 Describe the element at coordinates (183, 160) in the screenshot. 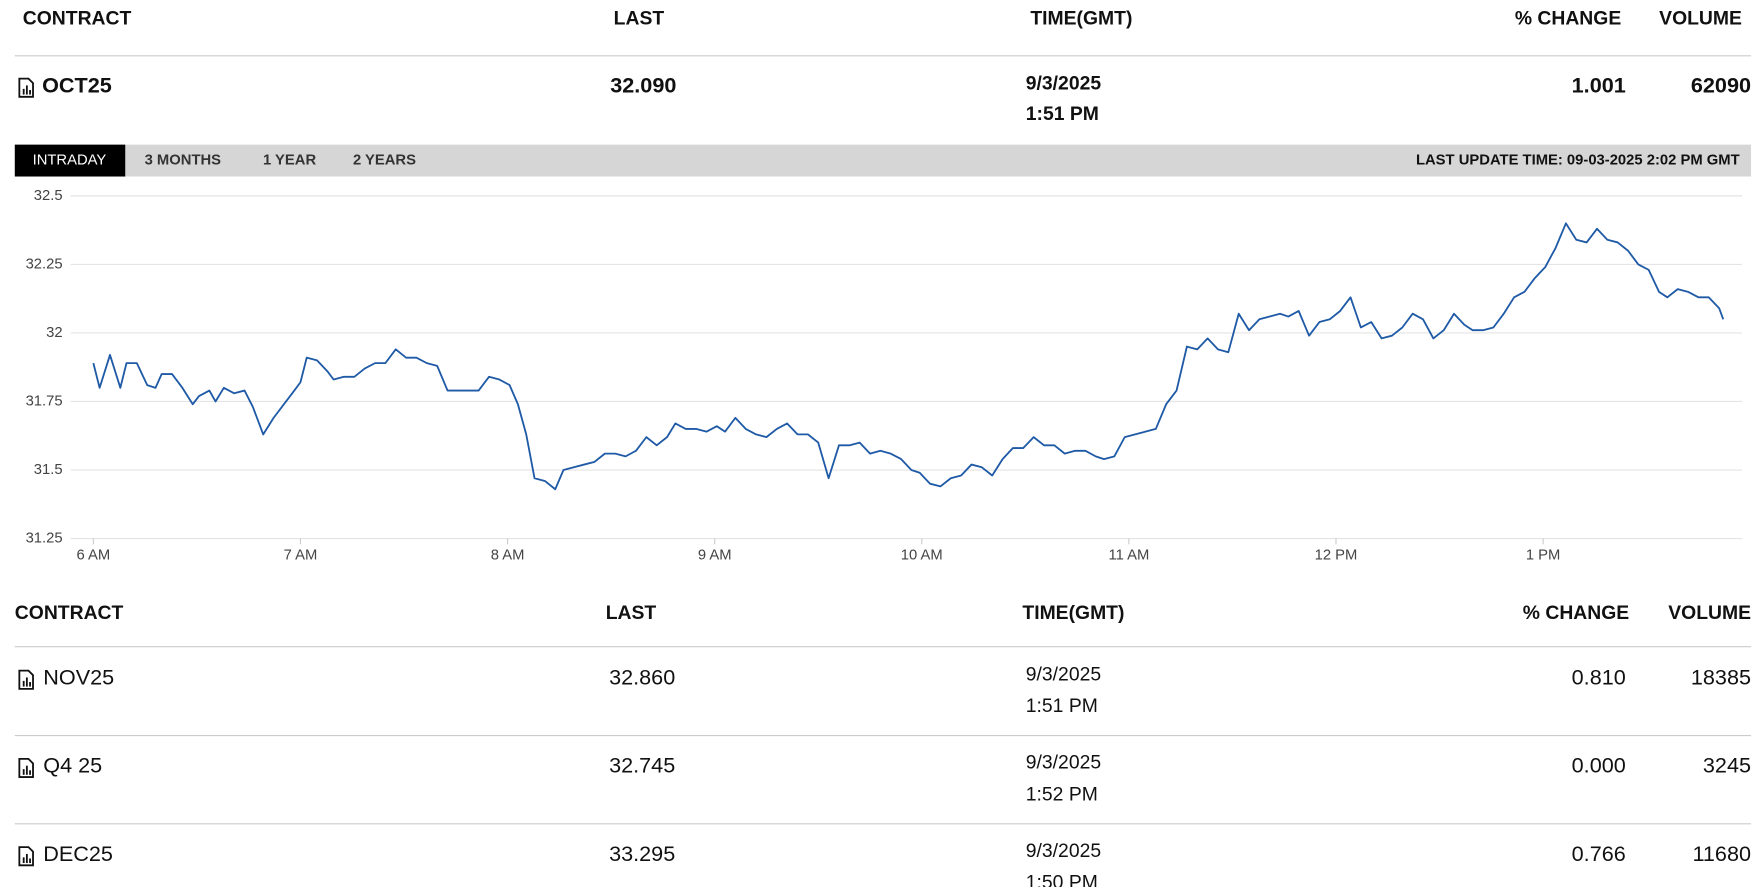

I see `tab: 3 MONTHS` at that location.